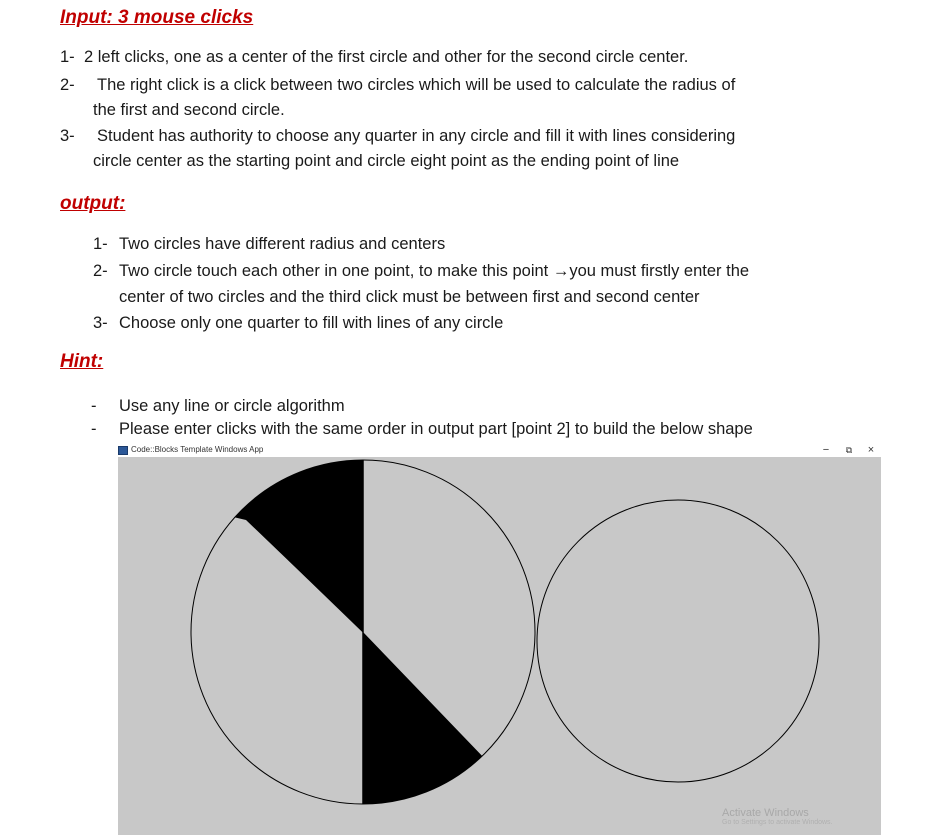 The height and width of the screenshot is (835, 925). Describe the element at coordinates (449, 718) in the screenshot. I see `filled-sector-lower` at that location.